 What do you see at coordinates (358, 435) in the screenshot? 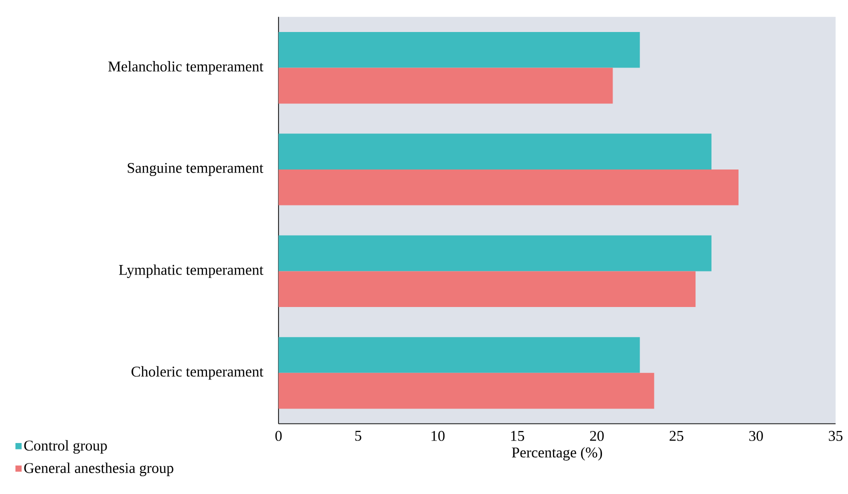
I see `x-tick-label: 5` at bounding box center [358, 435].